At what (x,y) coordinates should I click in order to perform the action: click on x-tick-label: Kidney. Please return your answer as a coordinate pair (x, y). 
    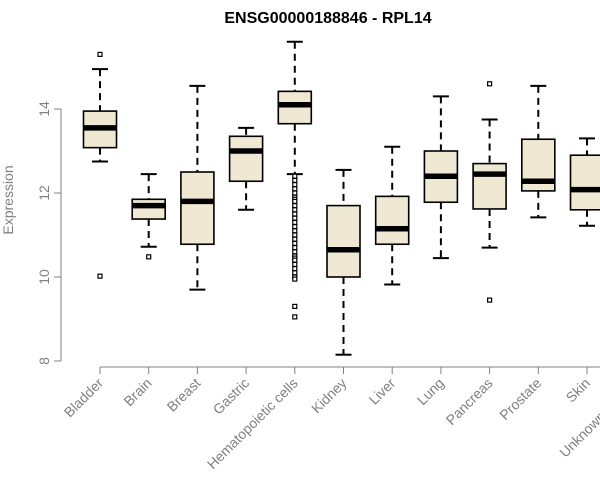
    Looking at the image, I should click on (329, 396).